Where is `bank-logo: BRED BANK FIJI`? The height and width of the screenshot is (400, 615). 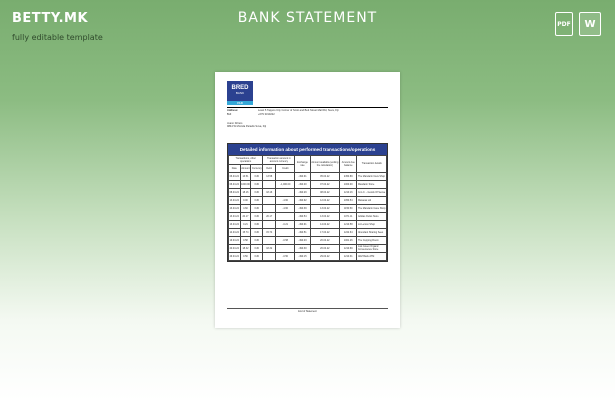 bank-logo: BRED BANK FIJI is located at coordinates (240, 93).